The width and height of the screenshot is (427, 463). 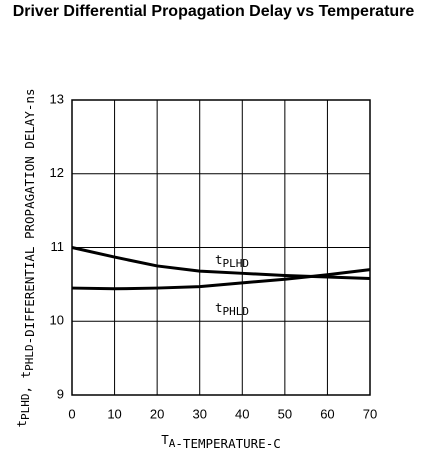 What do you see at coordinates (199, 413) in the screenshot?
I see `x-tick-label: 30` at bounding box center [199, 413].